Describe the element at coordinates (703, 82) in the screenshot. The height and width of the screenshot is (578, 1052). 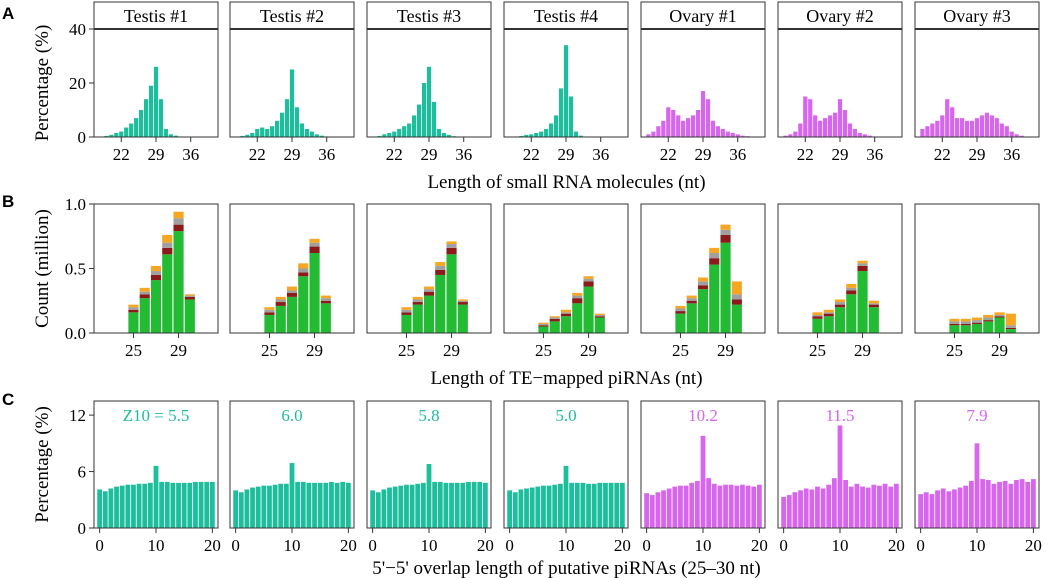
I see `facet: Ovary #1 22 29 36` at that location.